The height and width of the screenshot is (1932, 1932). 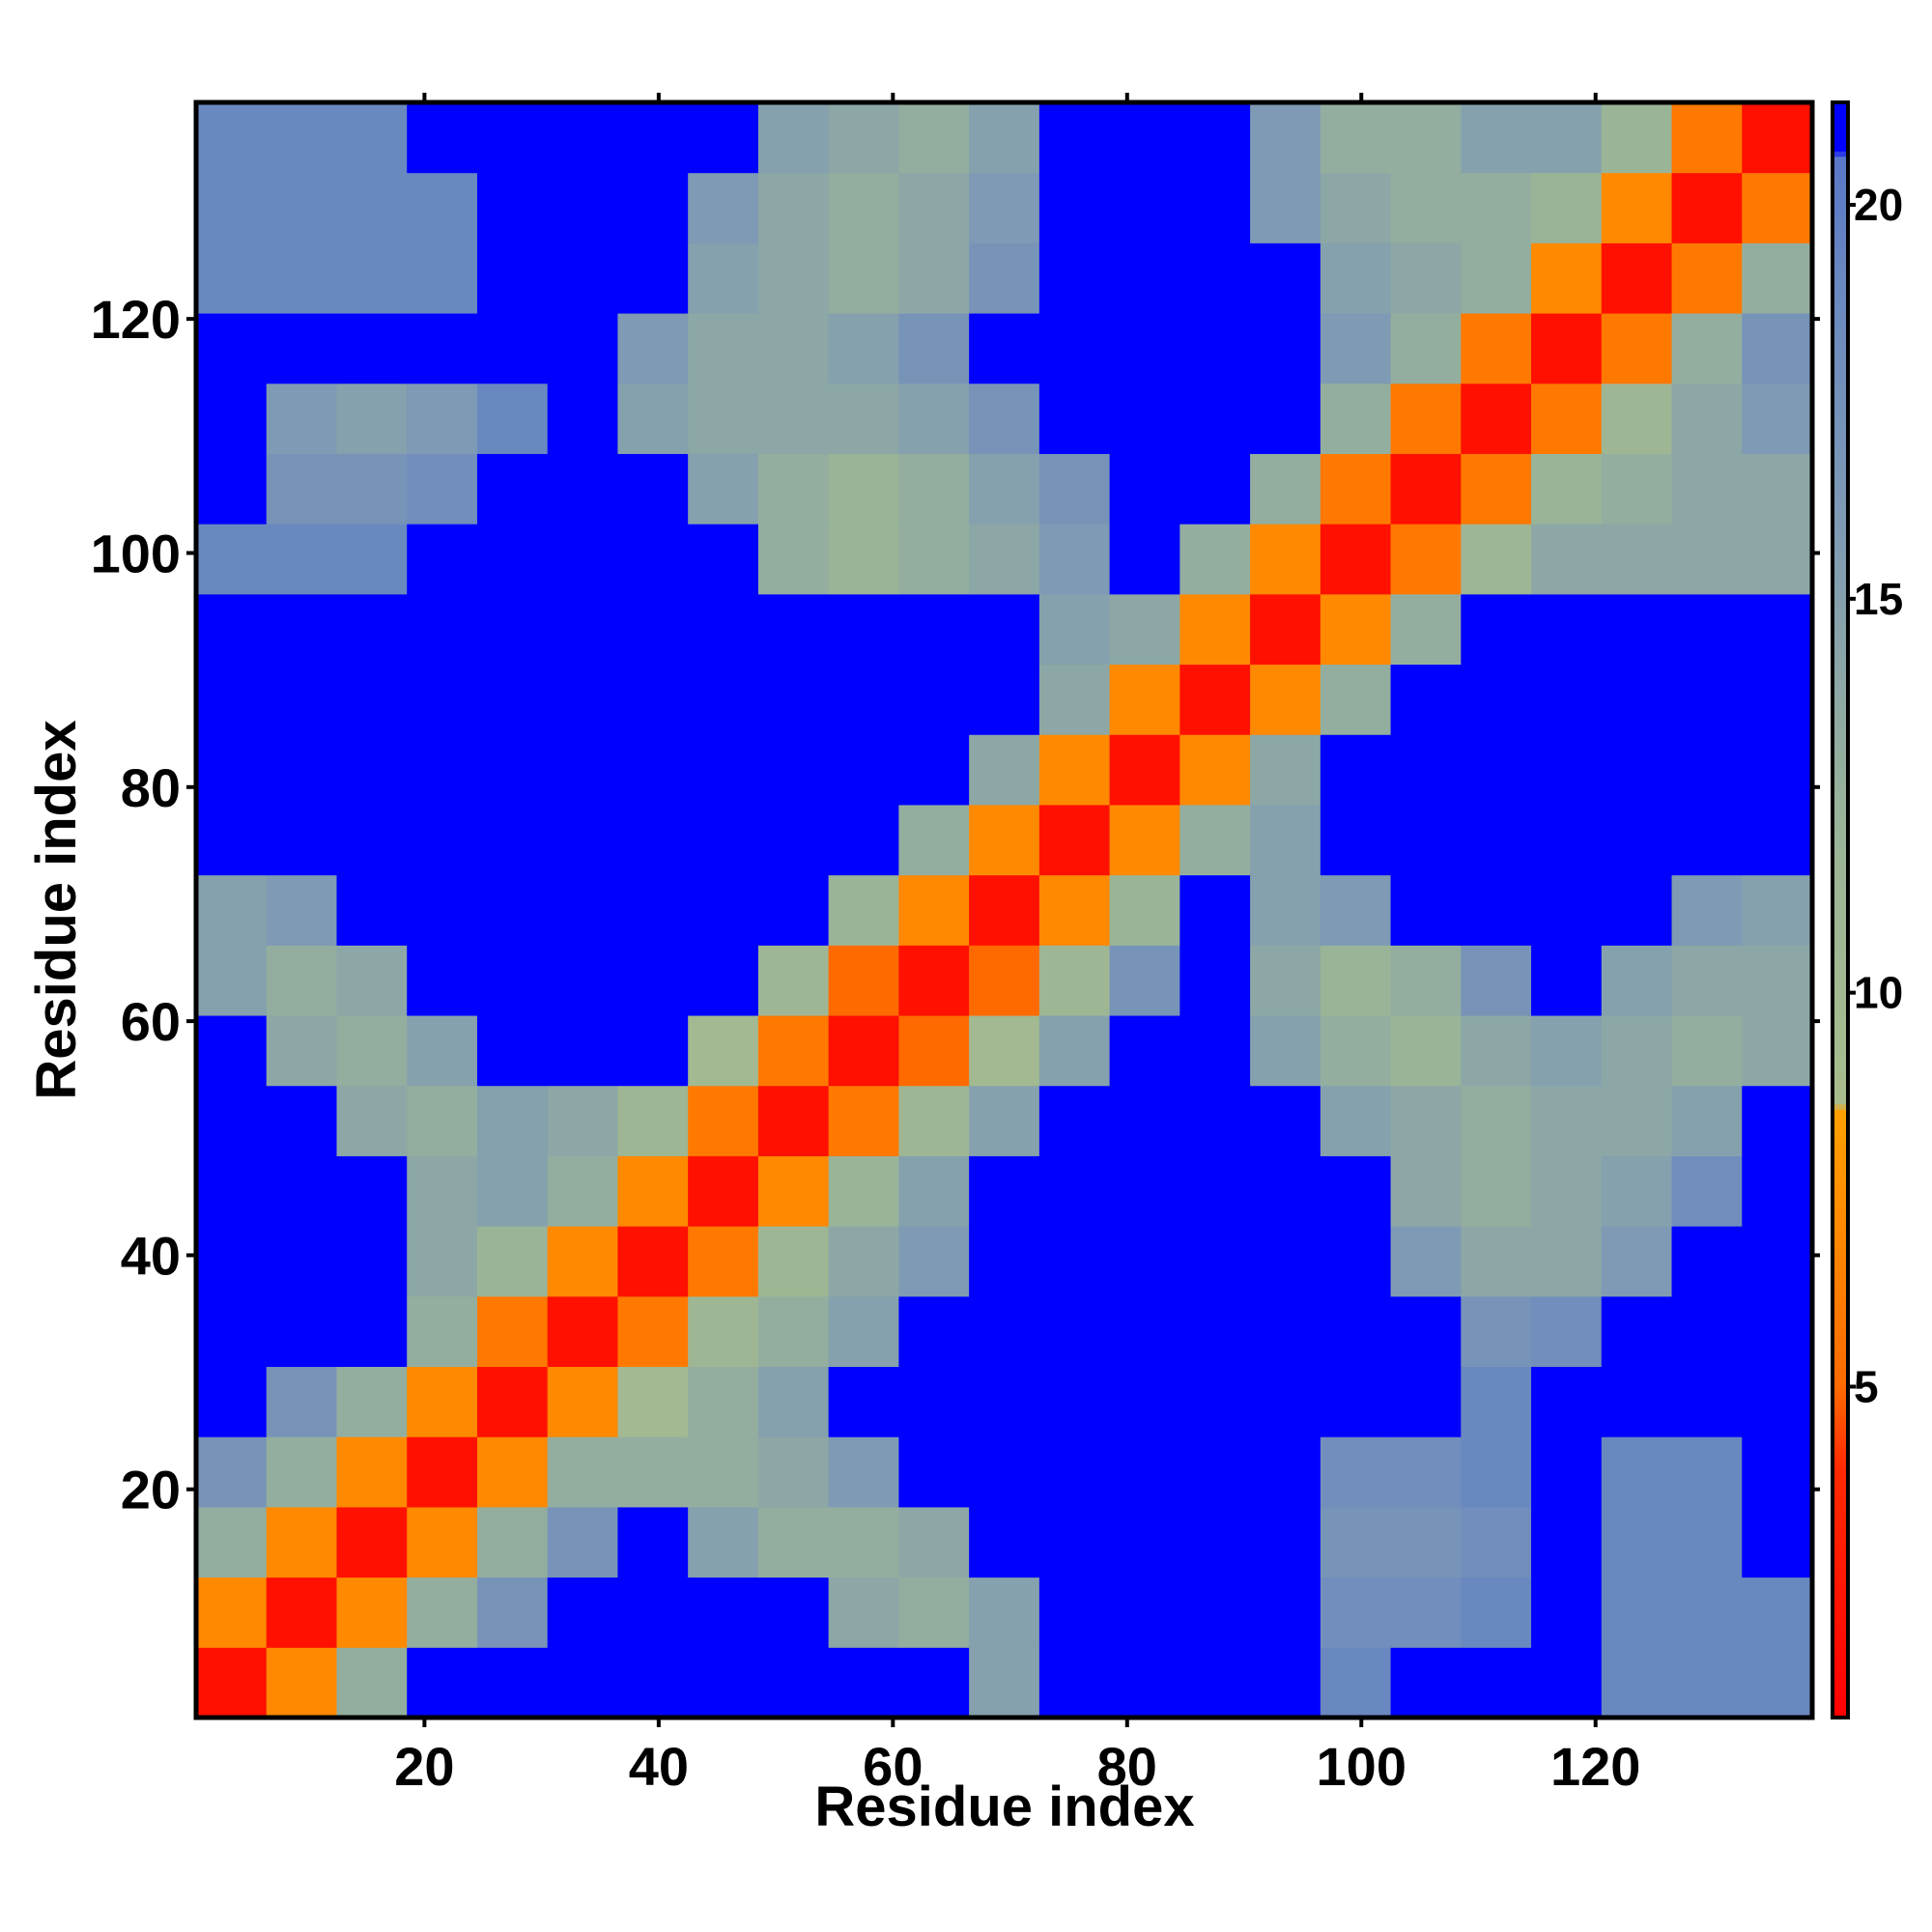 I want to click on y-tick-label: 40, so click(x=151, y=1255).